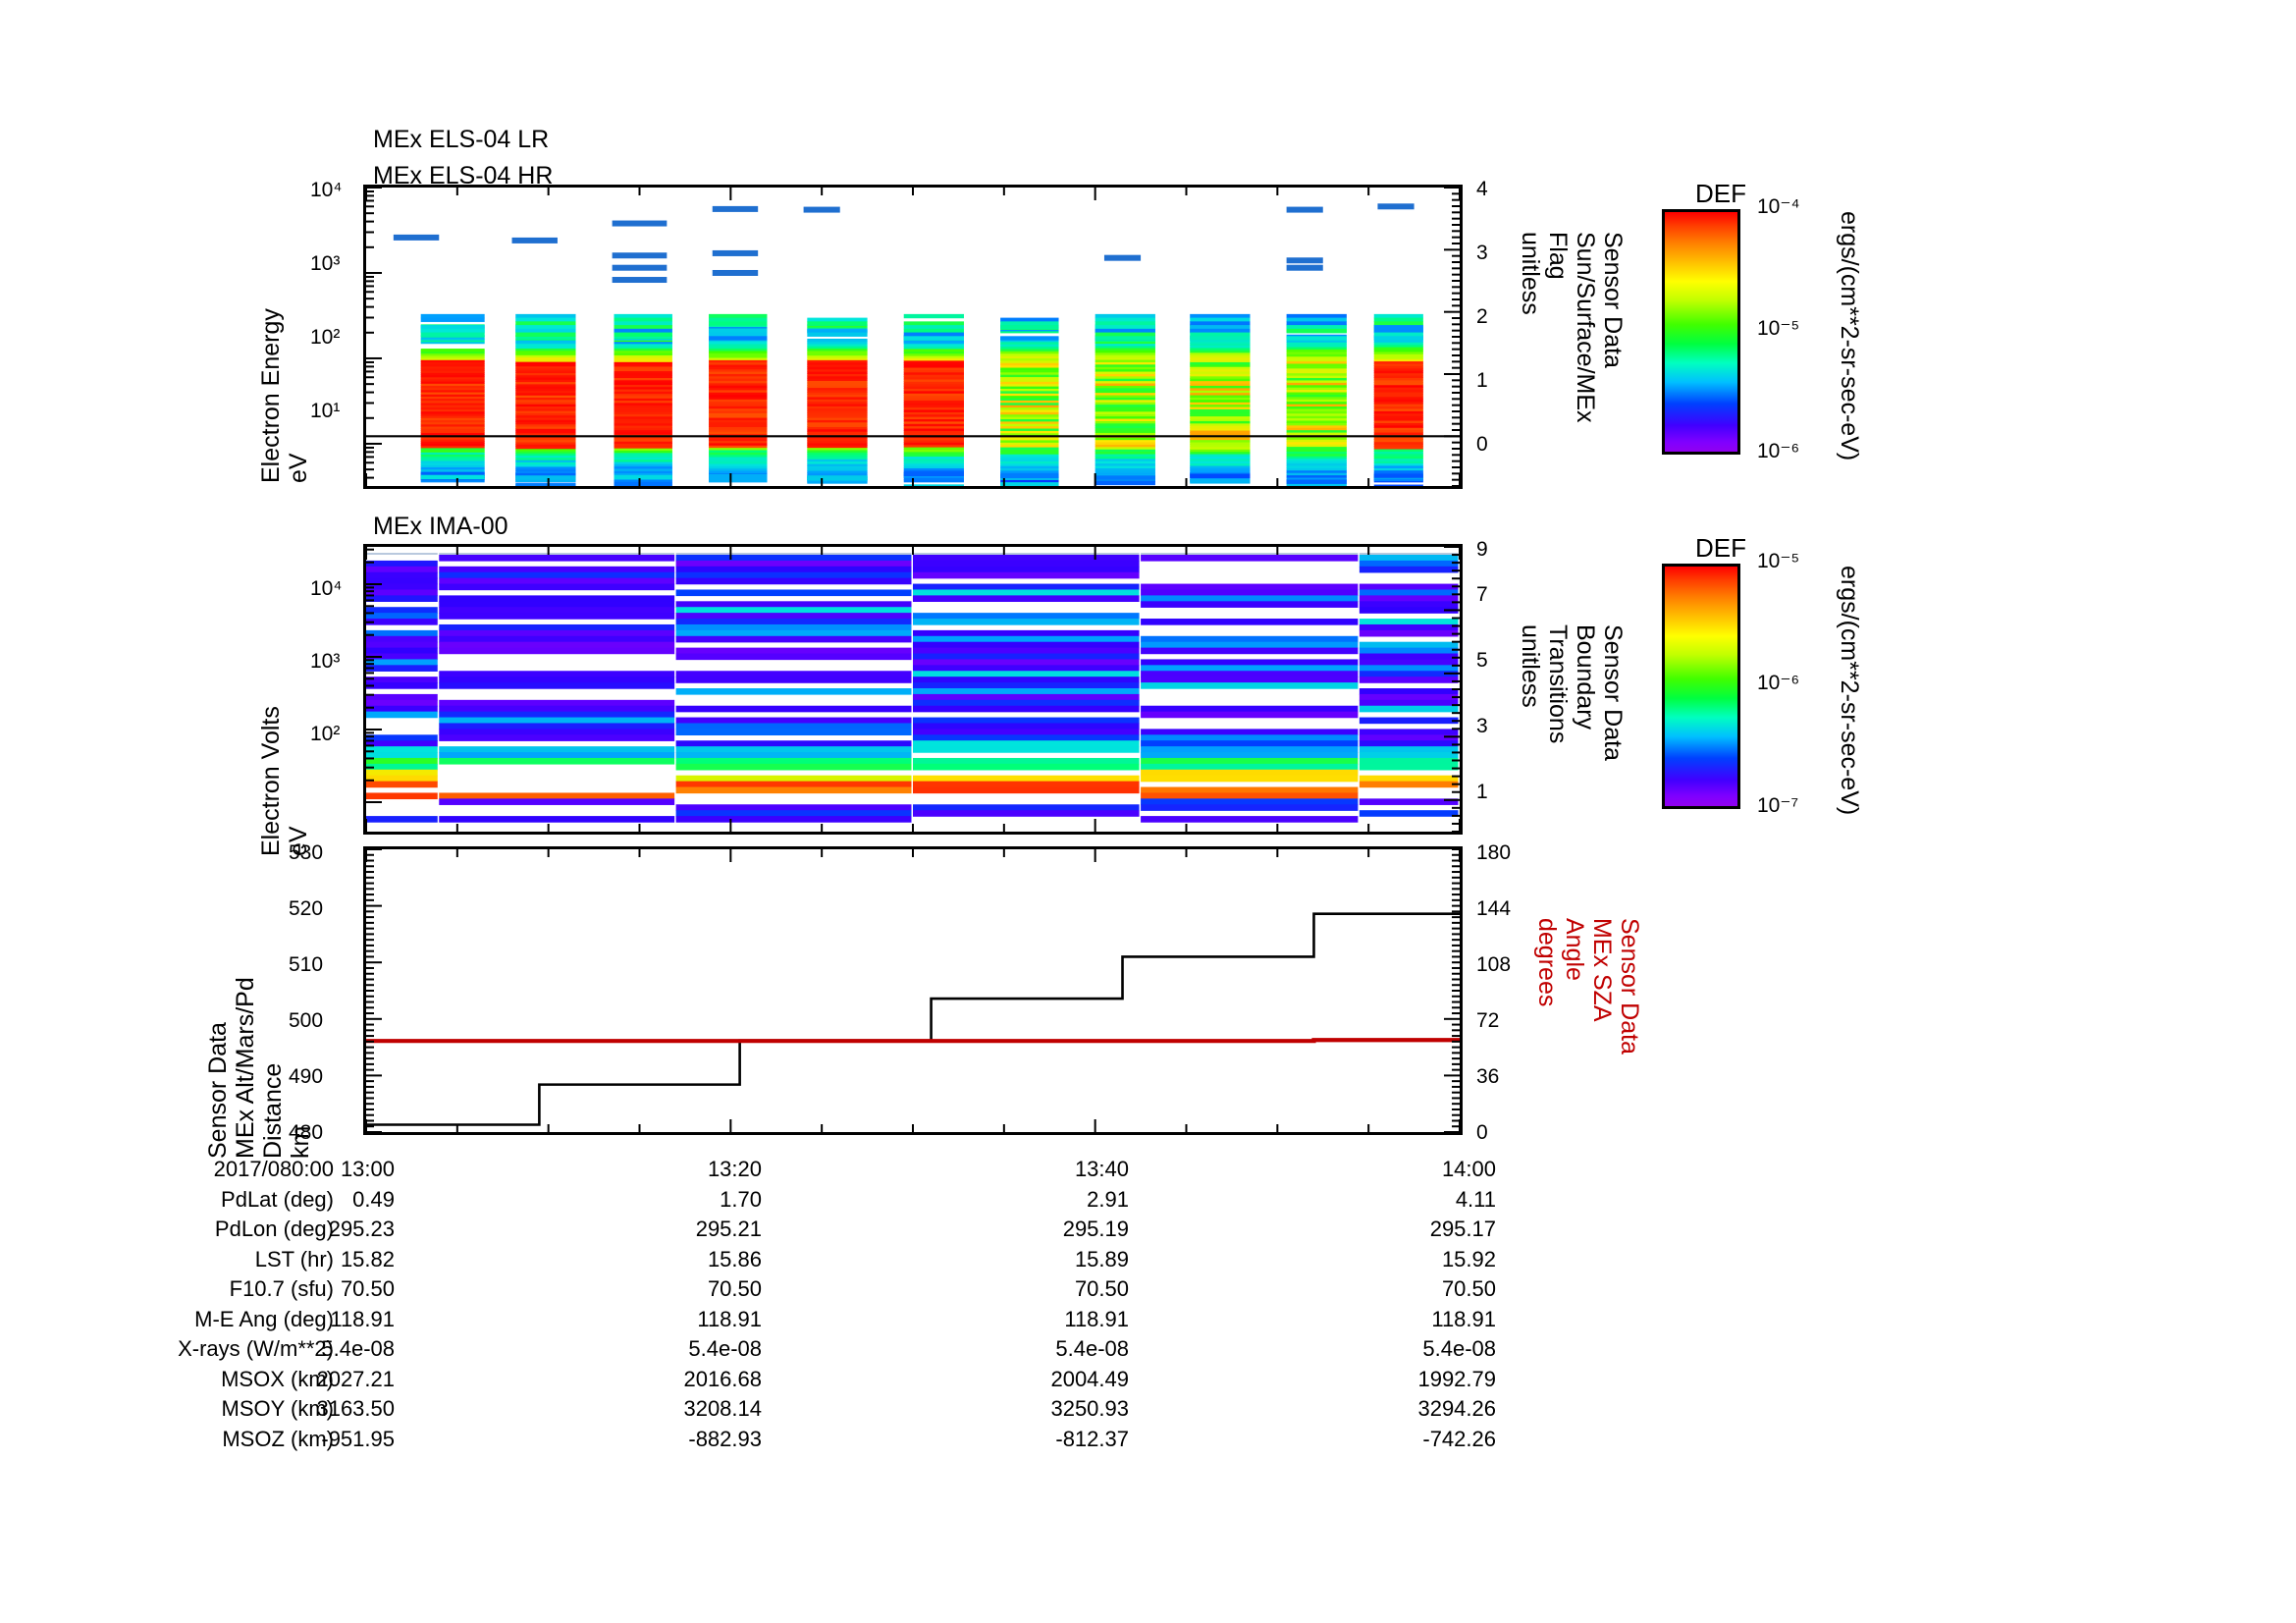  What do you see at coordinates (356, 1378) in the screenshot?
I see `table-cell: 2027.21` at bounding box center [356, 1378].